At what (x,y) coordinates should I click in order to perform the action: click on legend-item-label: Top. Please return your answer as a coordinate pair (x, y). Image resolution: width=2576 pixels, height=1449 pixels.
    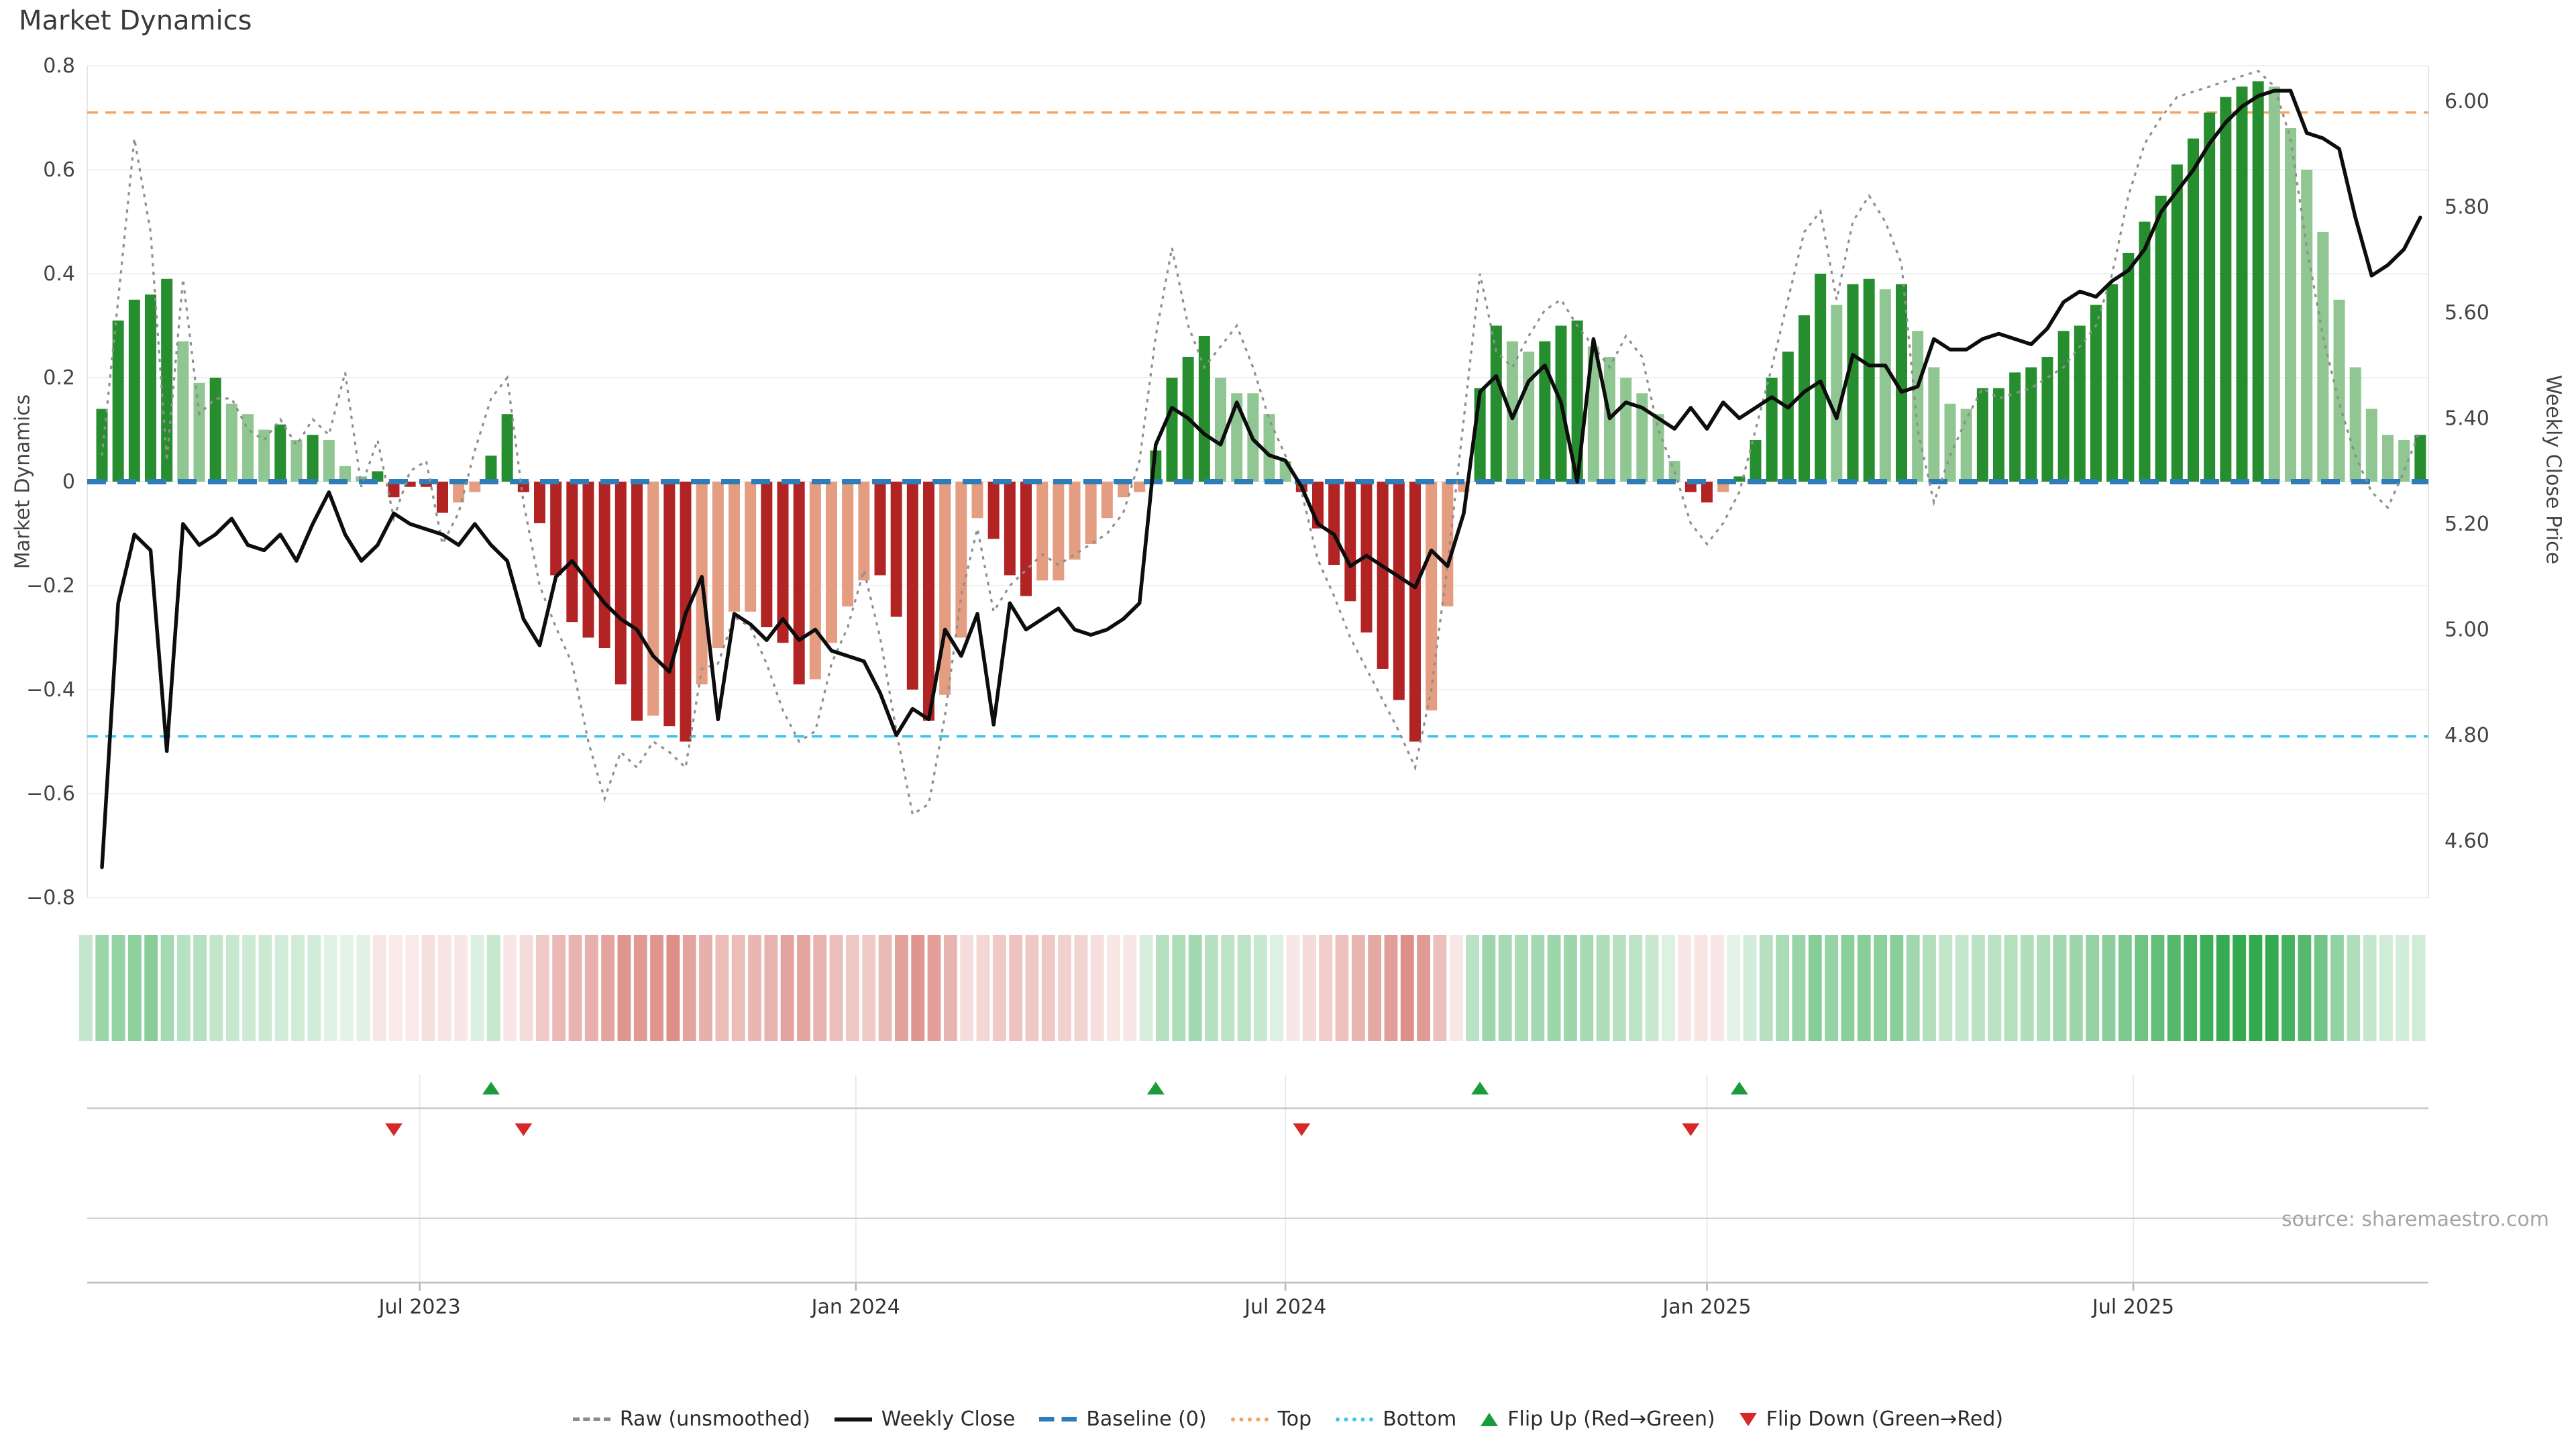
    Looking at the image, I should click on (1294, 1419).